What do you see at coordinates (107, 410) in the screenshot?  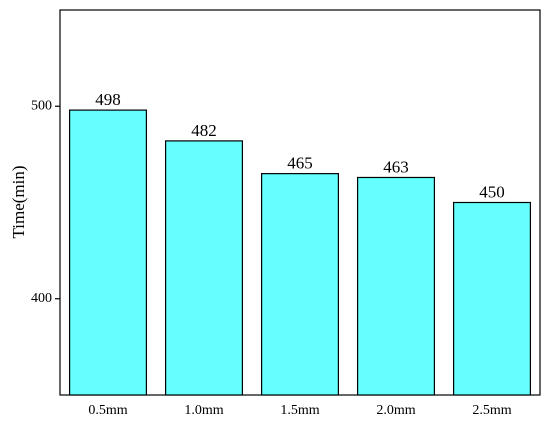 I see `x-tick-label: 0.5mm` at bounding box center [107, 410].